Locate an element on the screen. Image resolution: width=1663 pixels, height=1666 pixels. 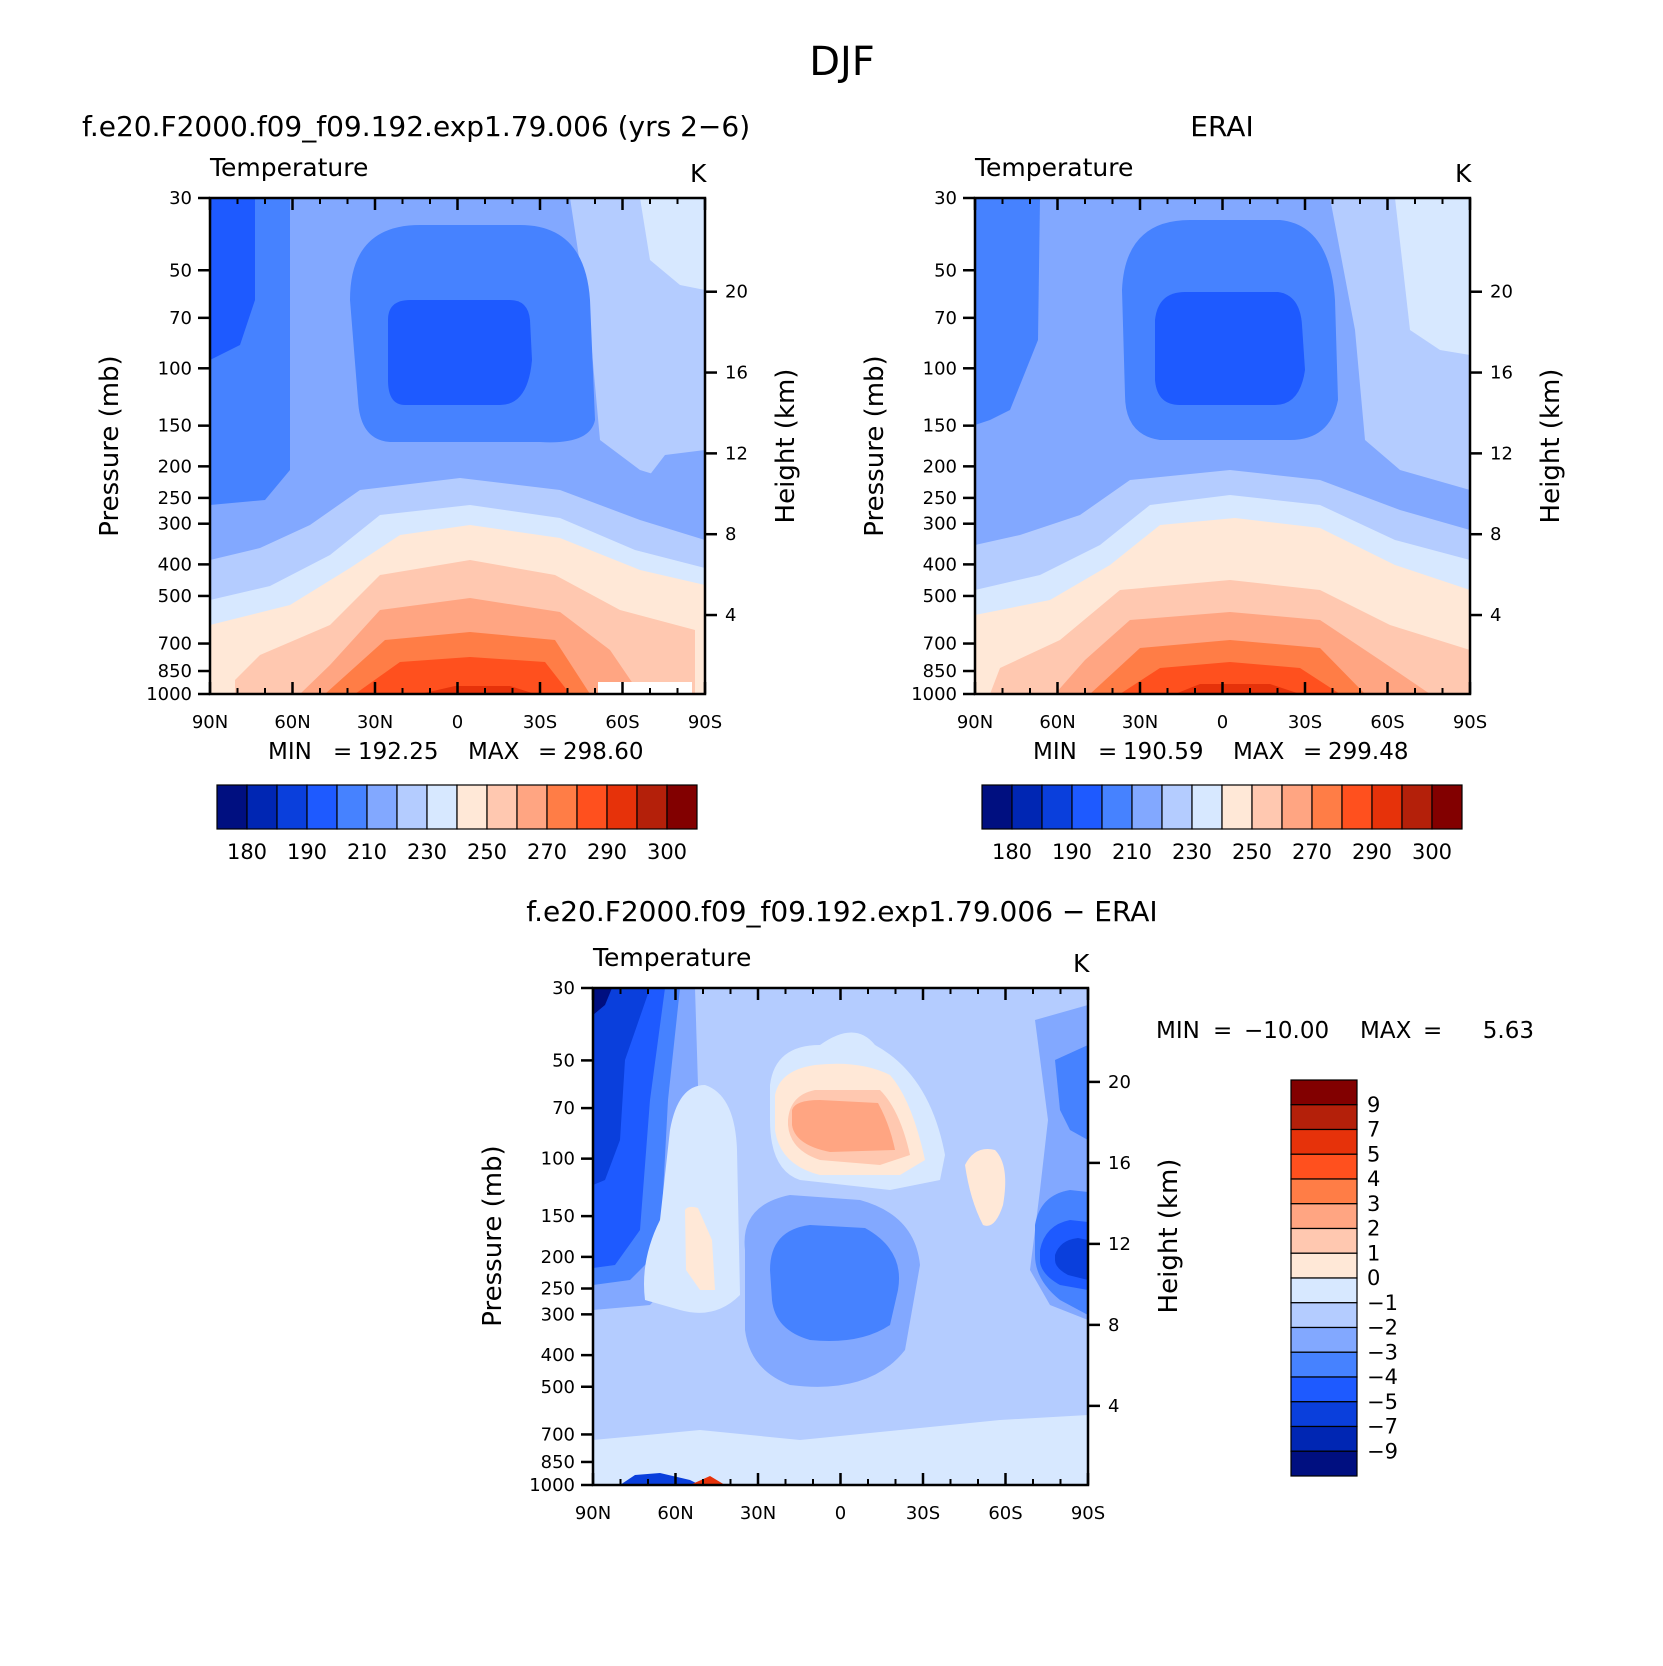
model-x-tick-label: 30N is located at coordinates (375, 722).